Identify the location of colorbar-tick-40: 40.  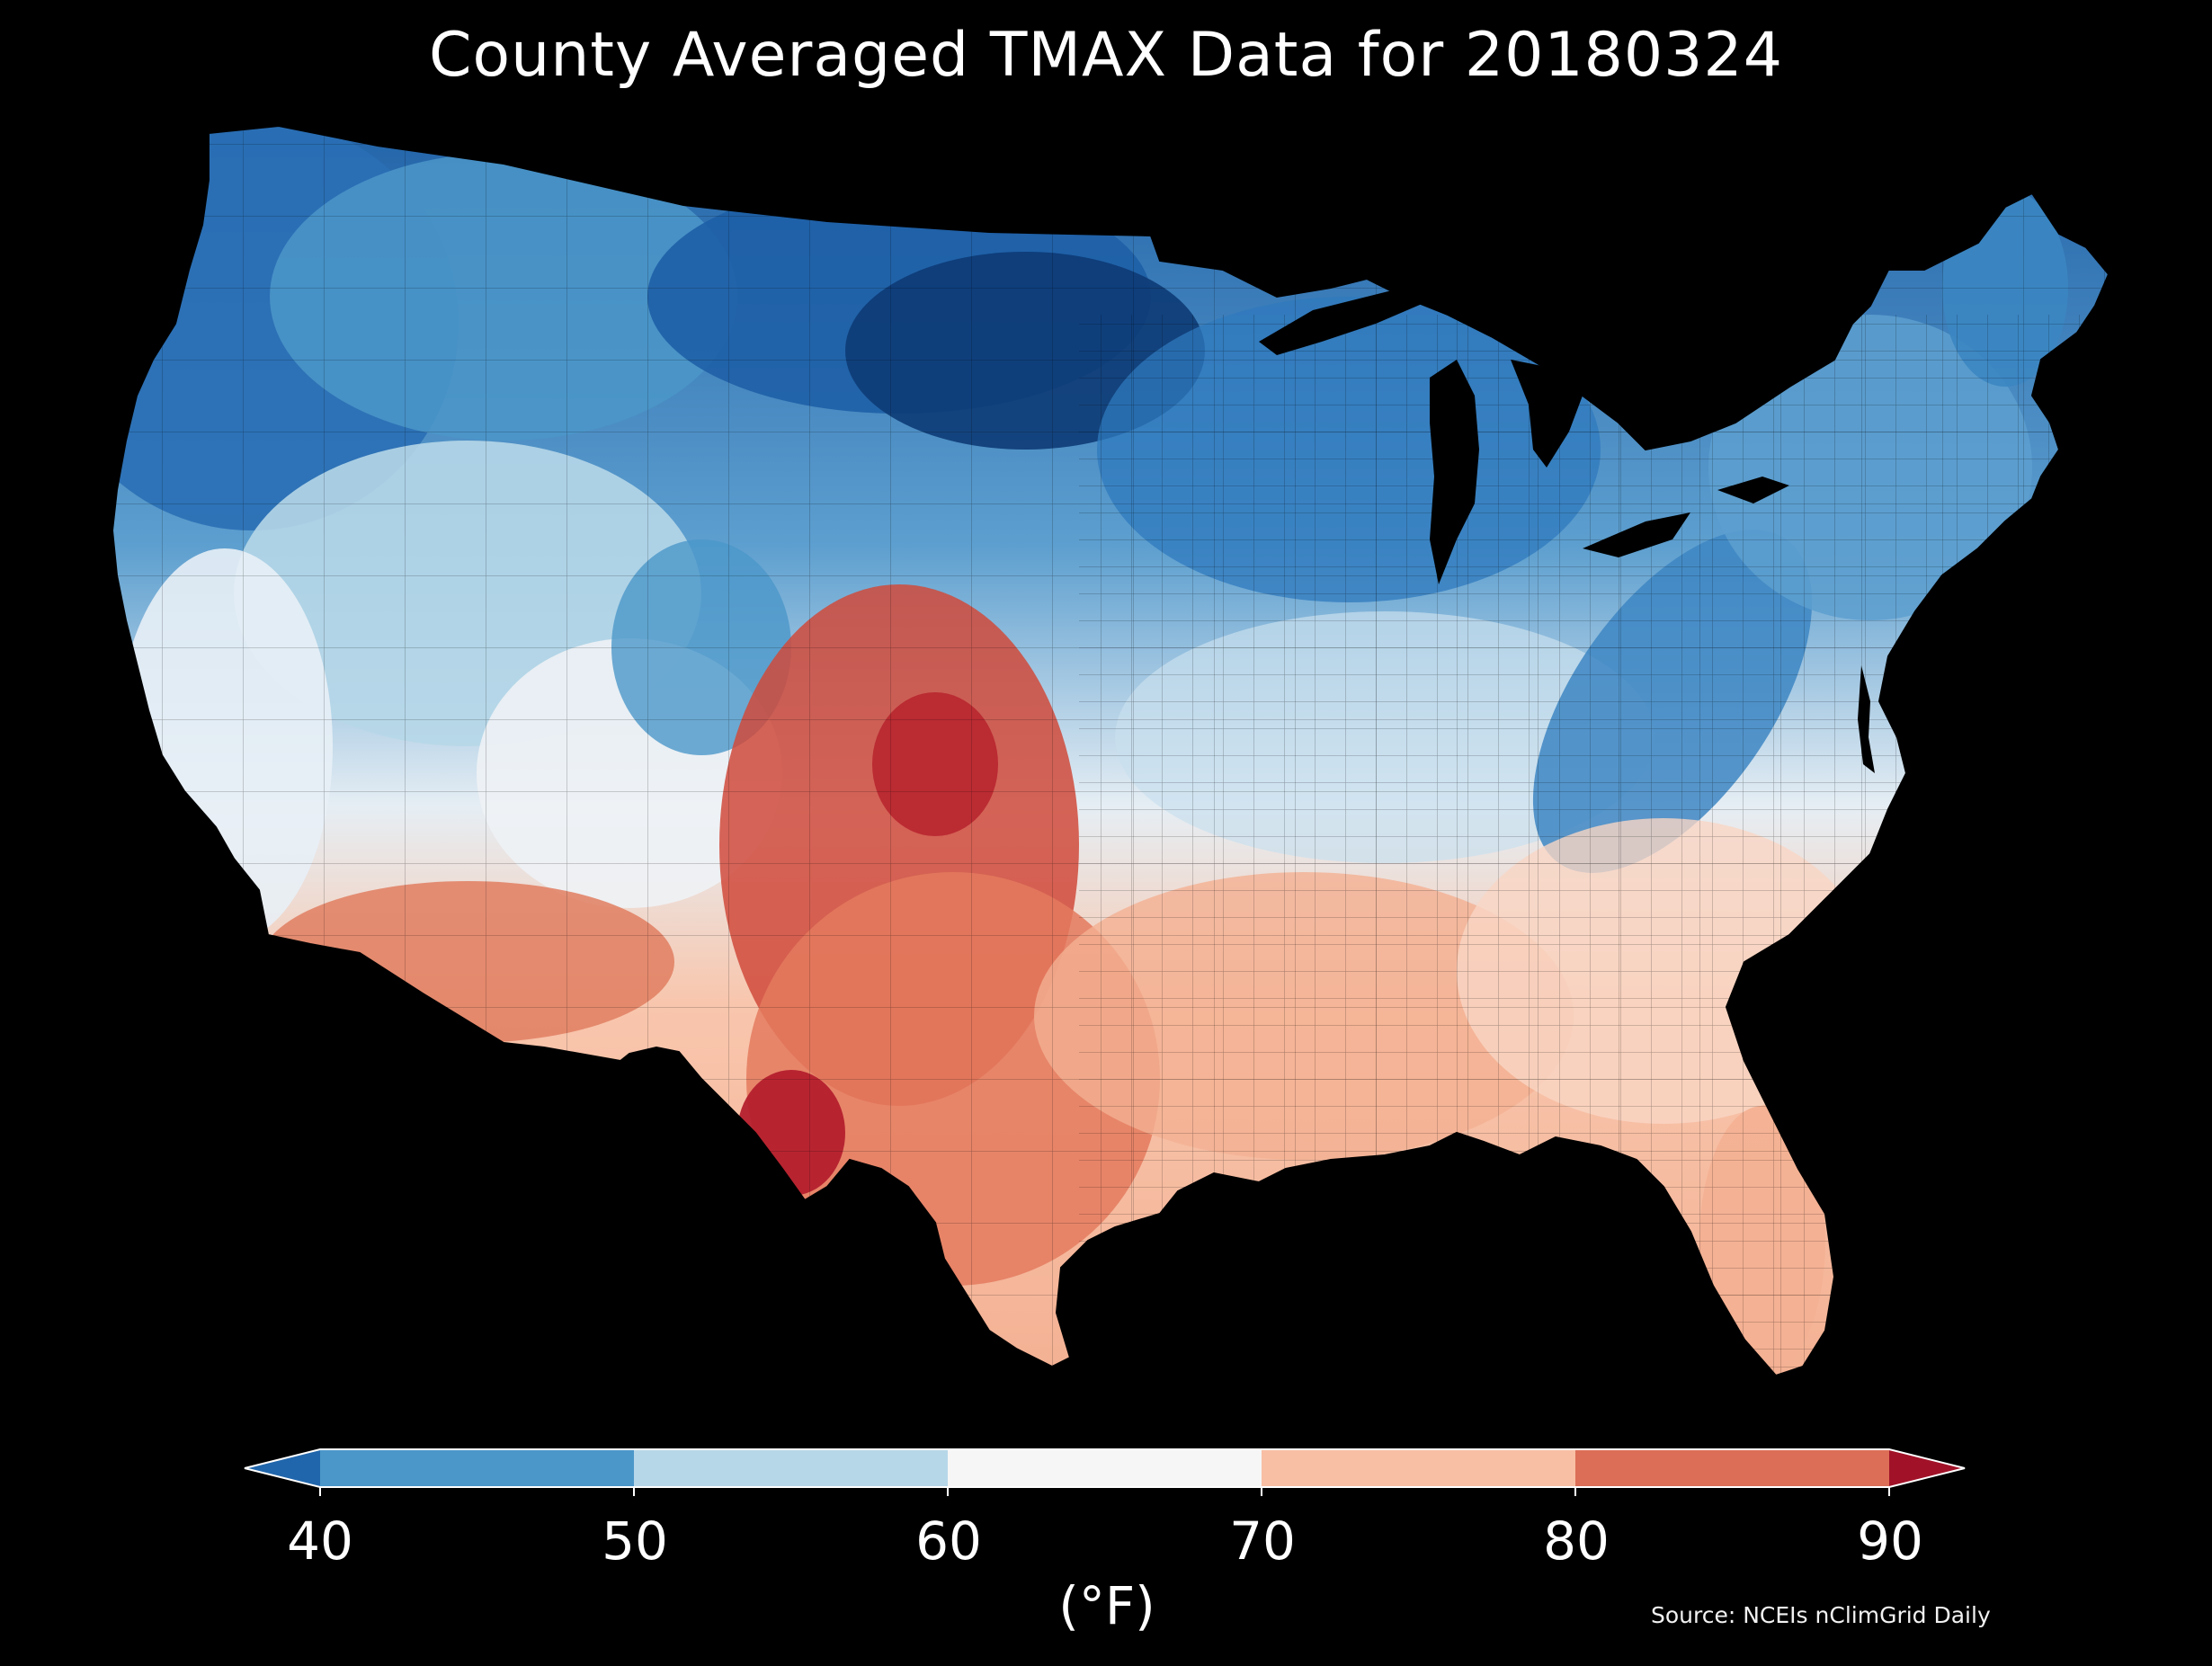
(320, 1541).